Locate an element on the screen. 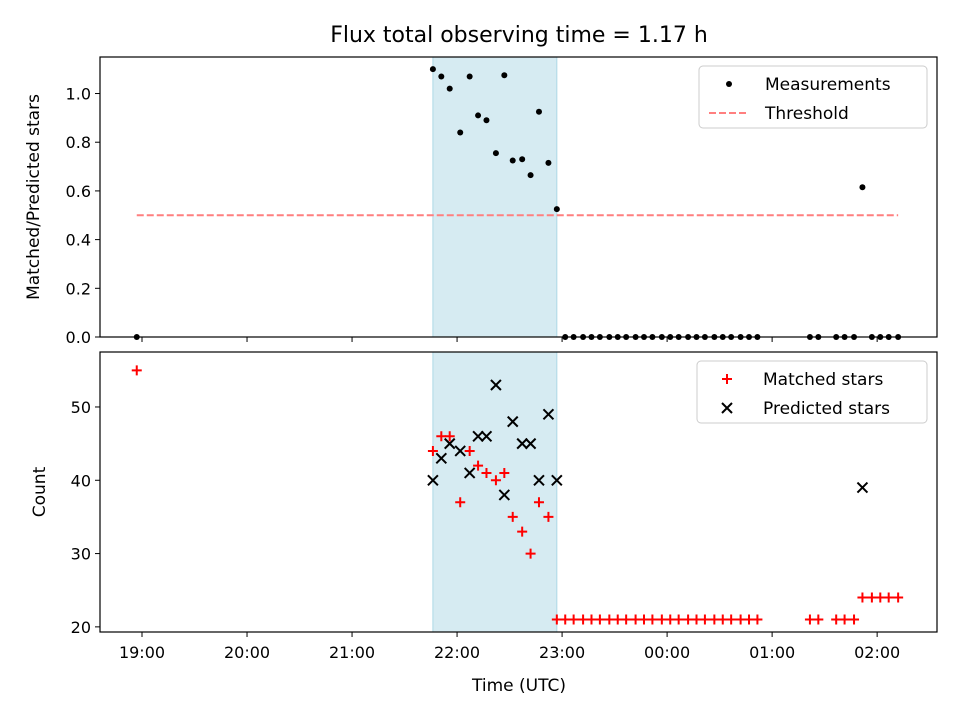  x-tick-label: 22:00 is located at coordinates (457, 652).